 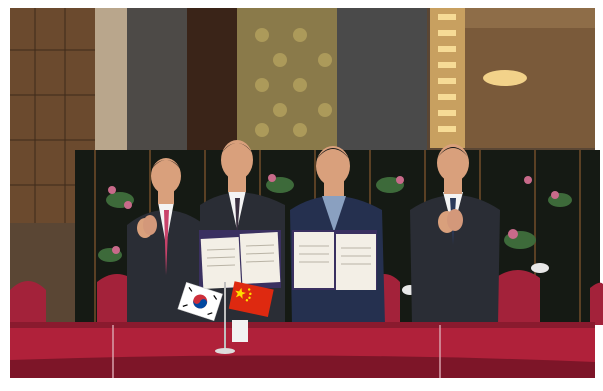 What do you see at coordinates (382, 83) in the screenshot?
I see `wall-panel-gray` at bounding box center [382, 83].